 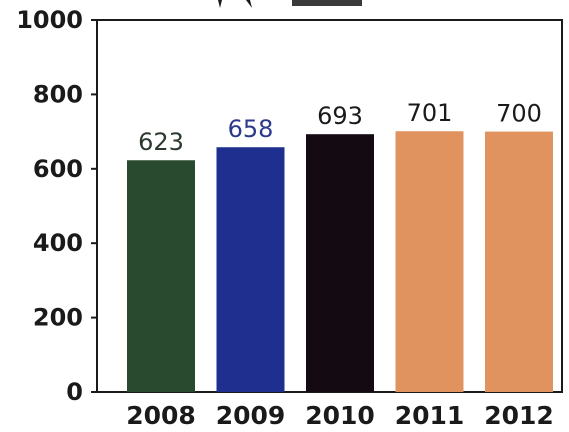 I want to click on y-tick-label: 600, so click(x=58, y=169).